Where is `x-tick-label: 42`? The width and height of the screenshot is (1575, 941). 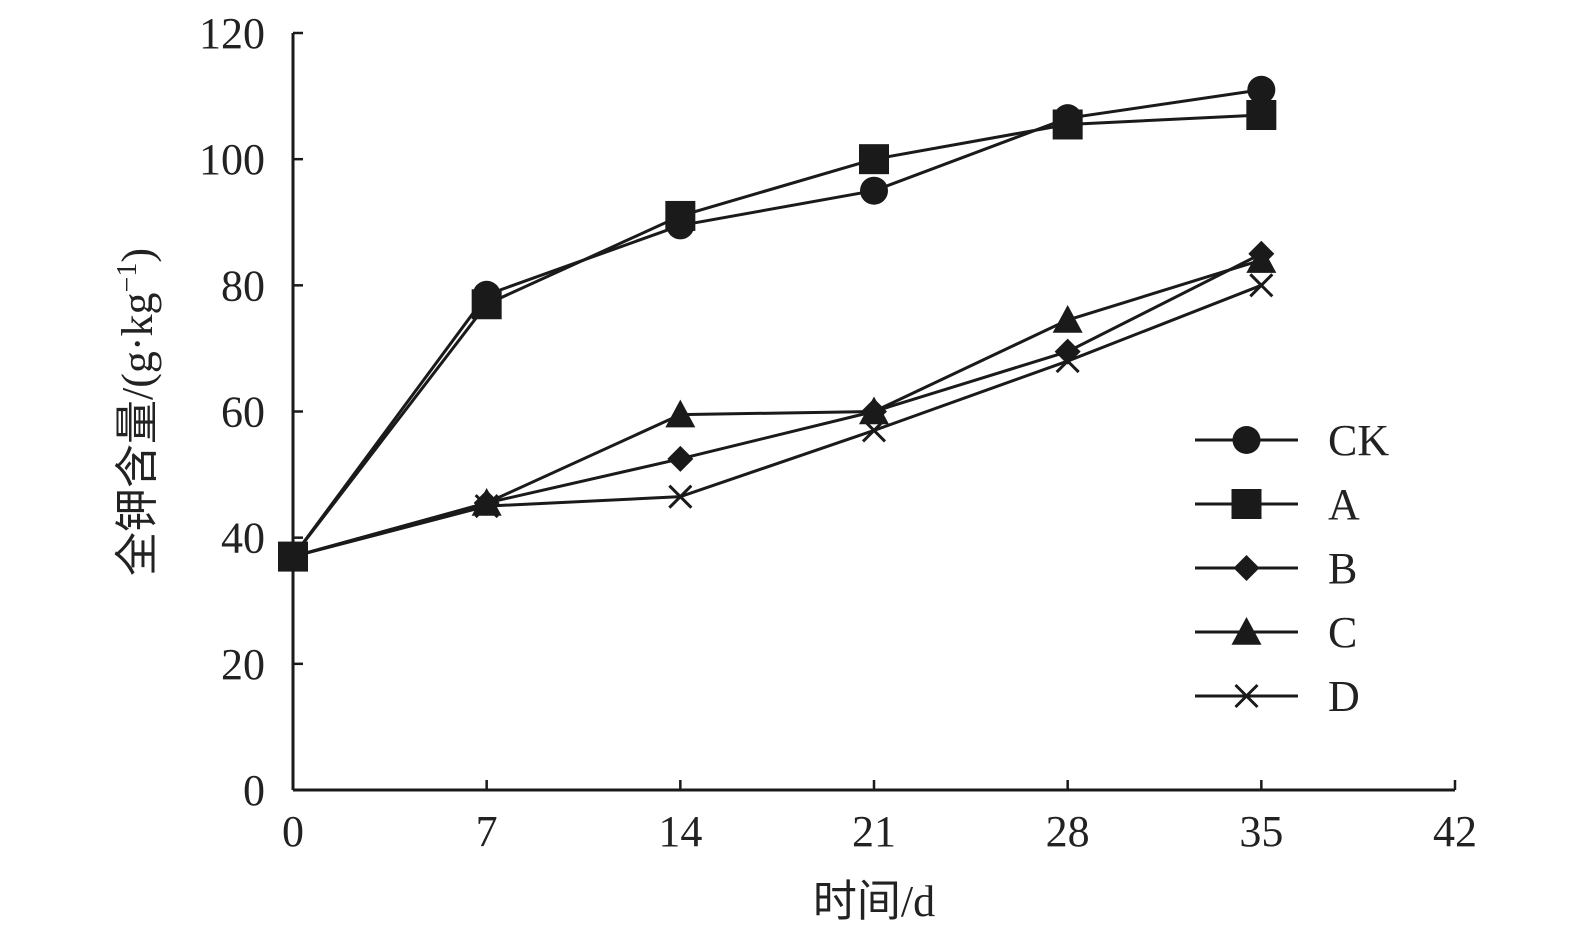 x-tick-label: 42 is located at coordinates (1455, 831).